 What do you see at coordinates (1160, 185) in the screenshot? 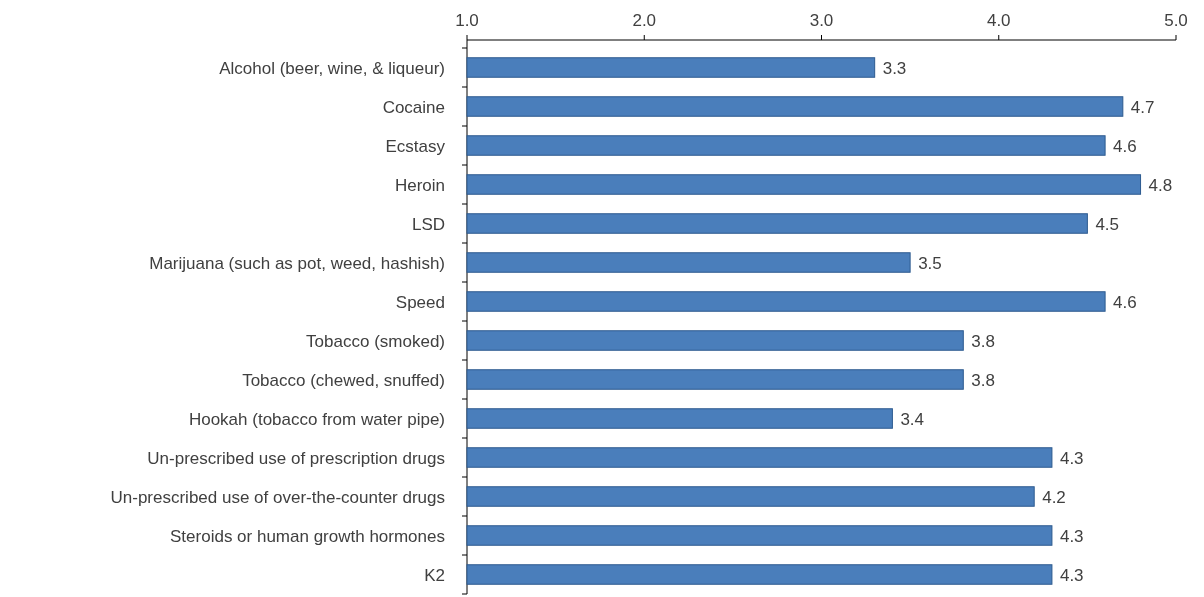
I see `data-label: 4.8` at bounding box center [1160, 185].